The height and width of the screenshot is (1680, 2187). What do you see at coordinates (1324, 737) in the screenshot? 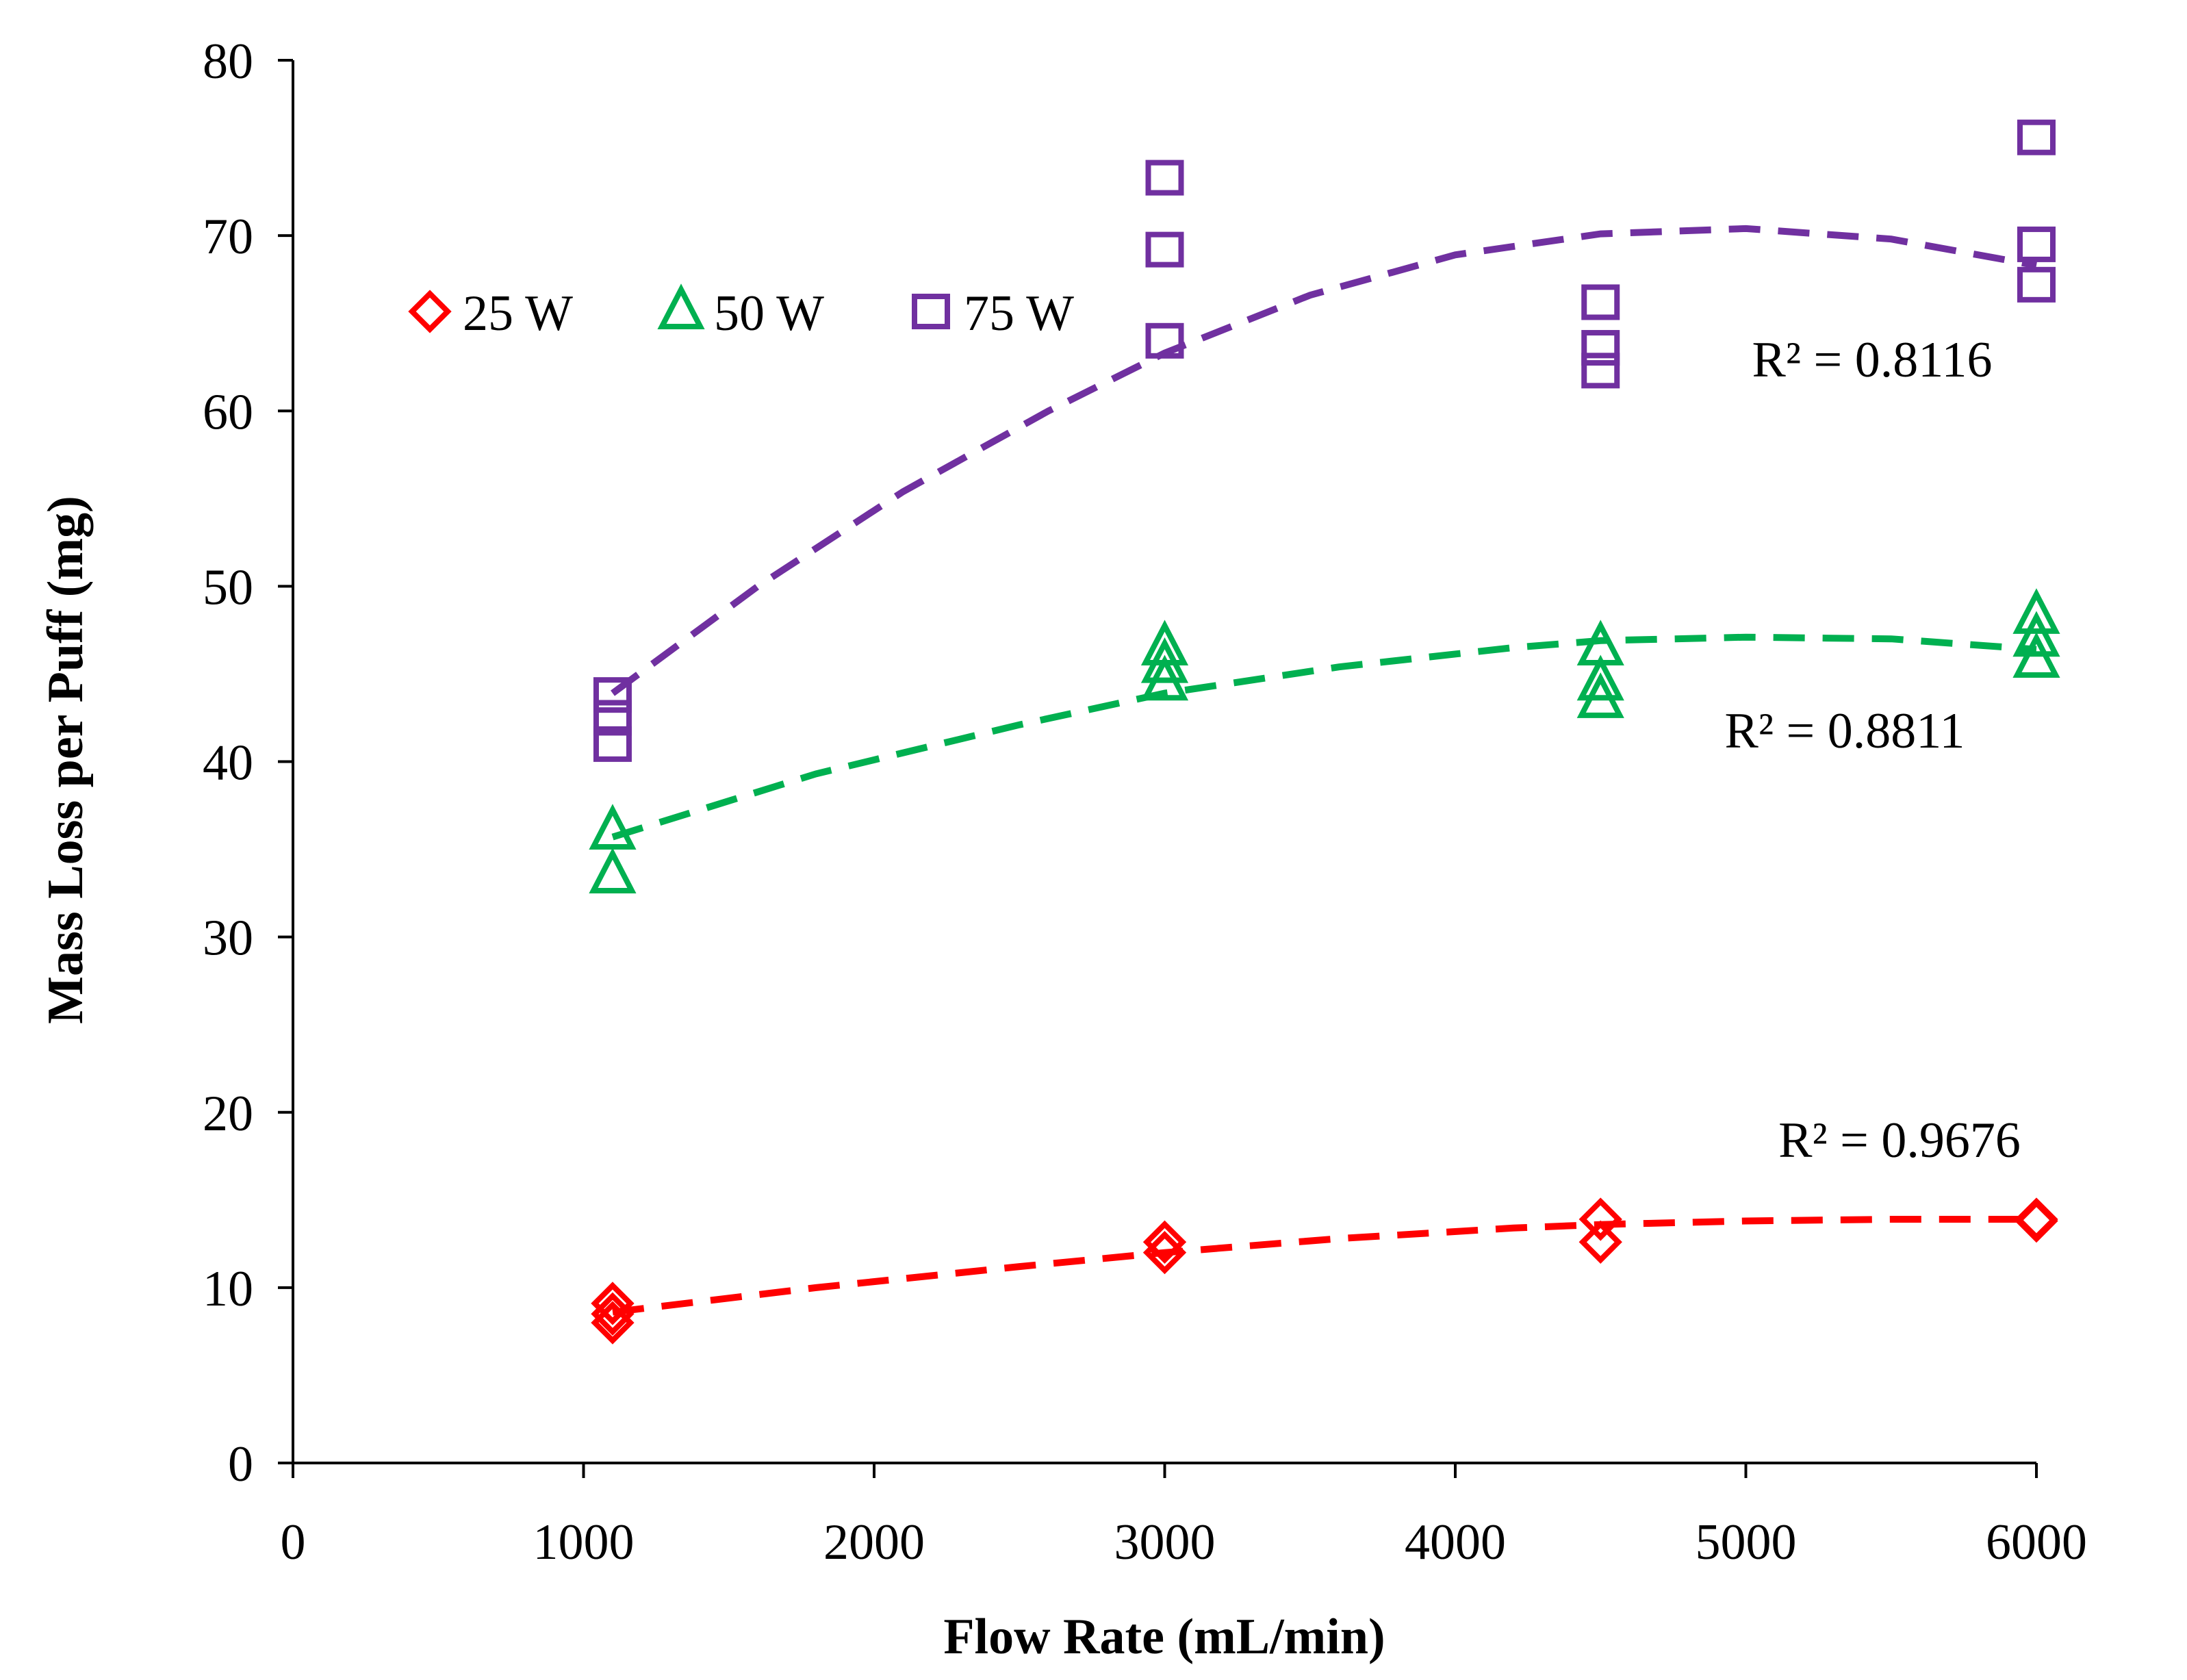
I see `trendline-50w` at bounding box center [1324, 737].